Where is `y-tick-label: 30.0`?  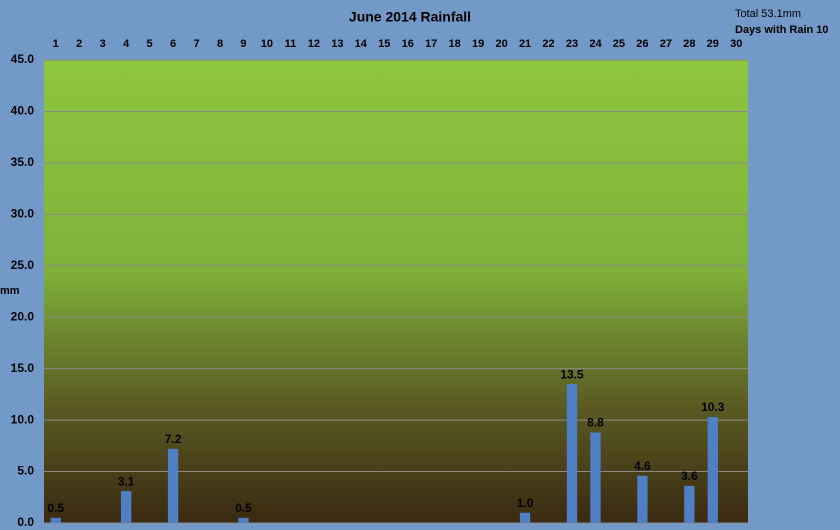
y-tick-label: 30.0 is located at coordinates (23, 214).